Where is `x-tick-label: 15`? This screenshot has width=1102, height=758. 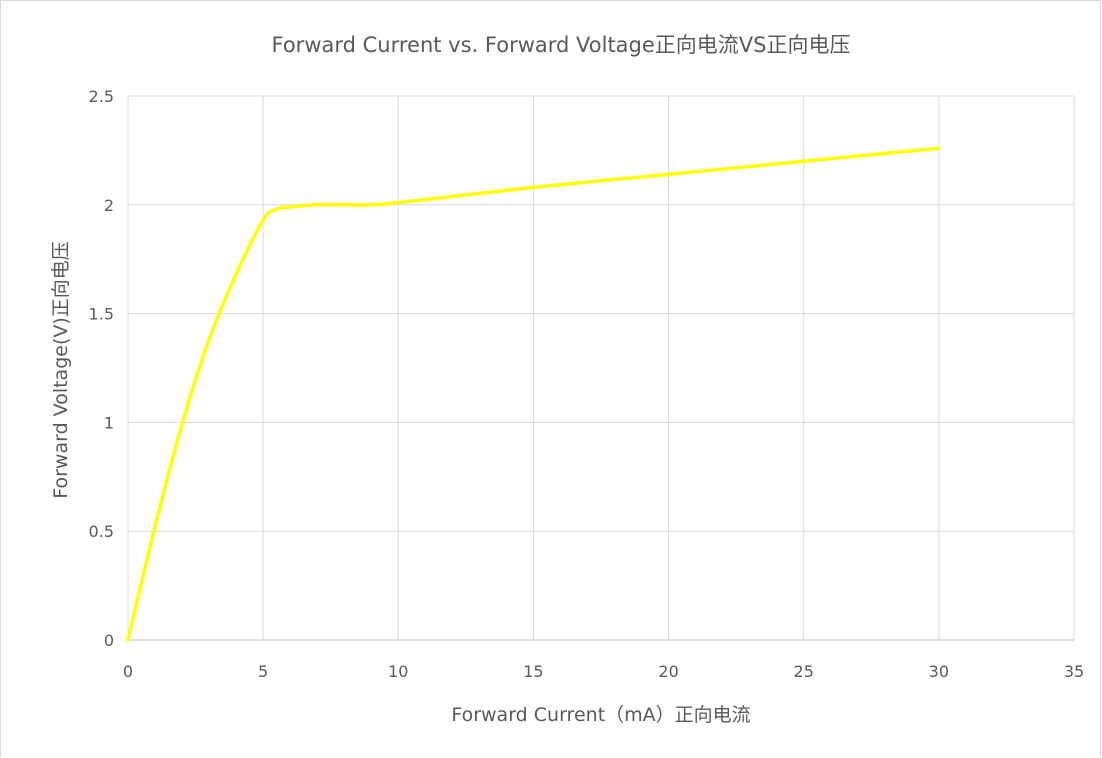
x-tick-label: 15 is located at coordinates (533, 671).